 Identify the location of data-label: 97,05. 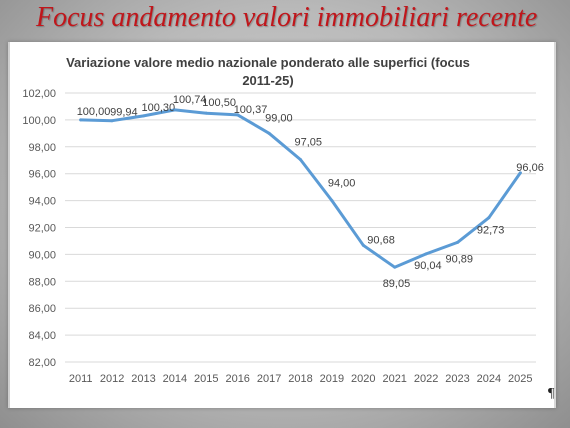
(309, 143).